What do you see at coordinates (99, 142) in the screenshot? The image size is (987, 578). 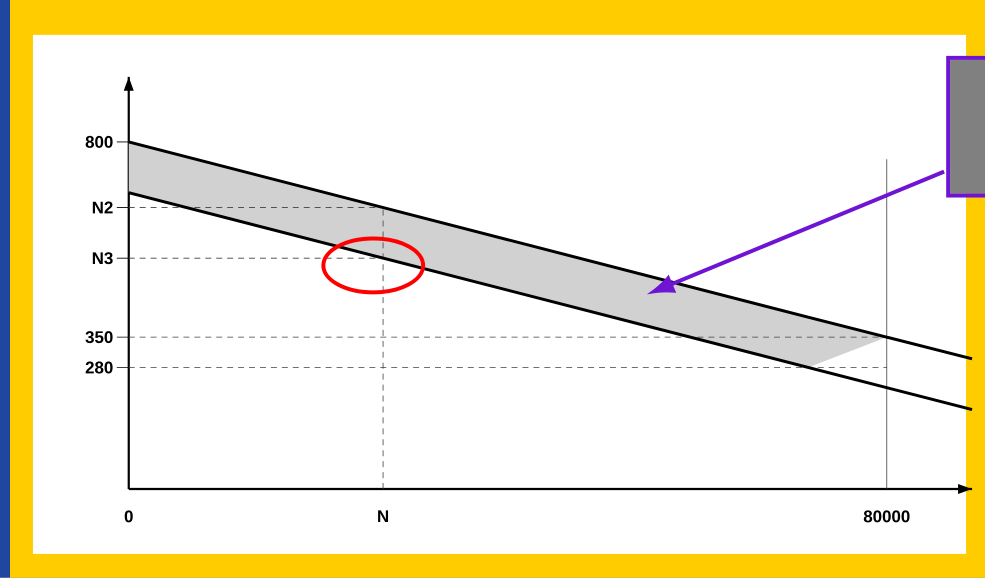 I see `y-tick-label: 800` at bounding box center [99, 142].